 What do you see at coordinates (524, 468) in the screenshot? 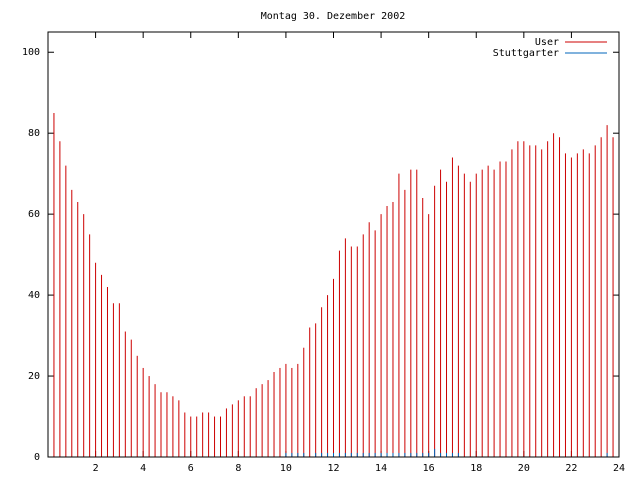
I see `x-tick-label: 20` at bounding box center [524, 468].